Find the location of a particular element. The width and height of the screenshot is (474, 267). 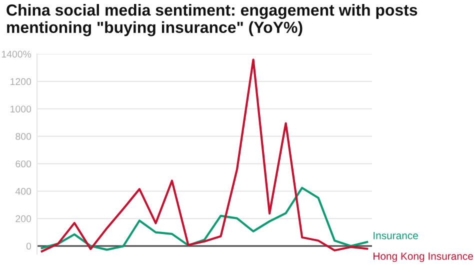

y-tick-label: 1000 is located at coordinates (21, 109).